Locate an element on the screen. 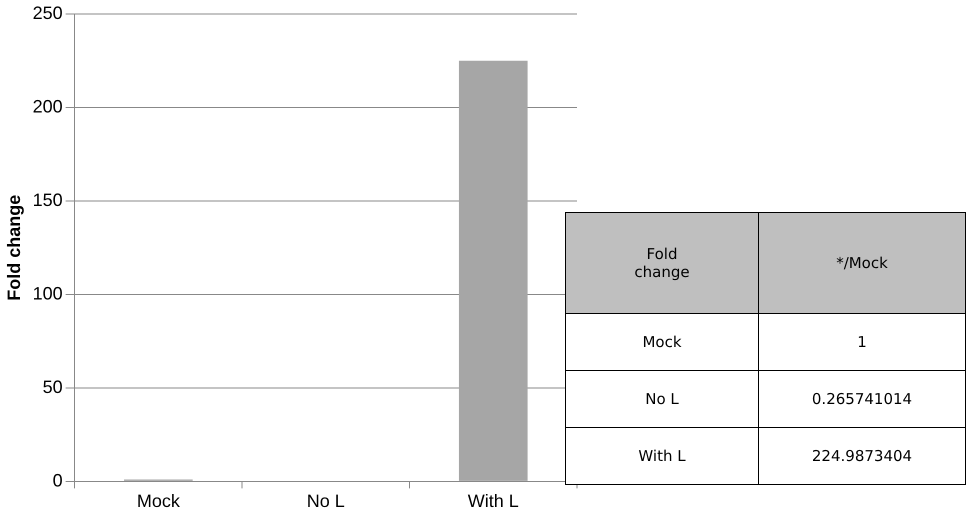 The width and height of the screenshot is (971, 520). y-tick-label: 250 is located at coordinates (47, 12).